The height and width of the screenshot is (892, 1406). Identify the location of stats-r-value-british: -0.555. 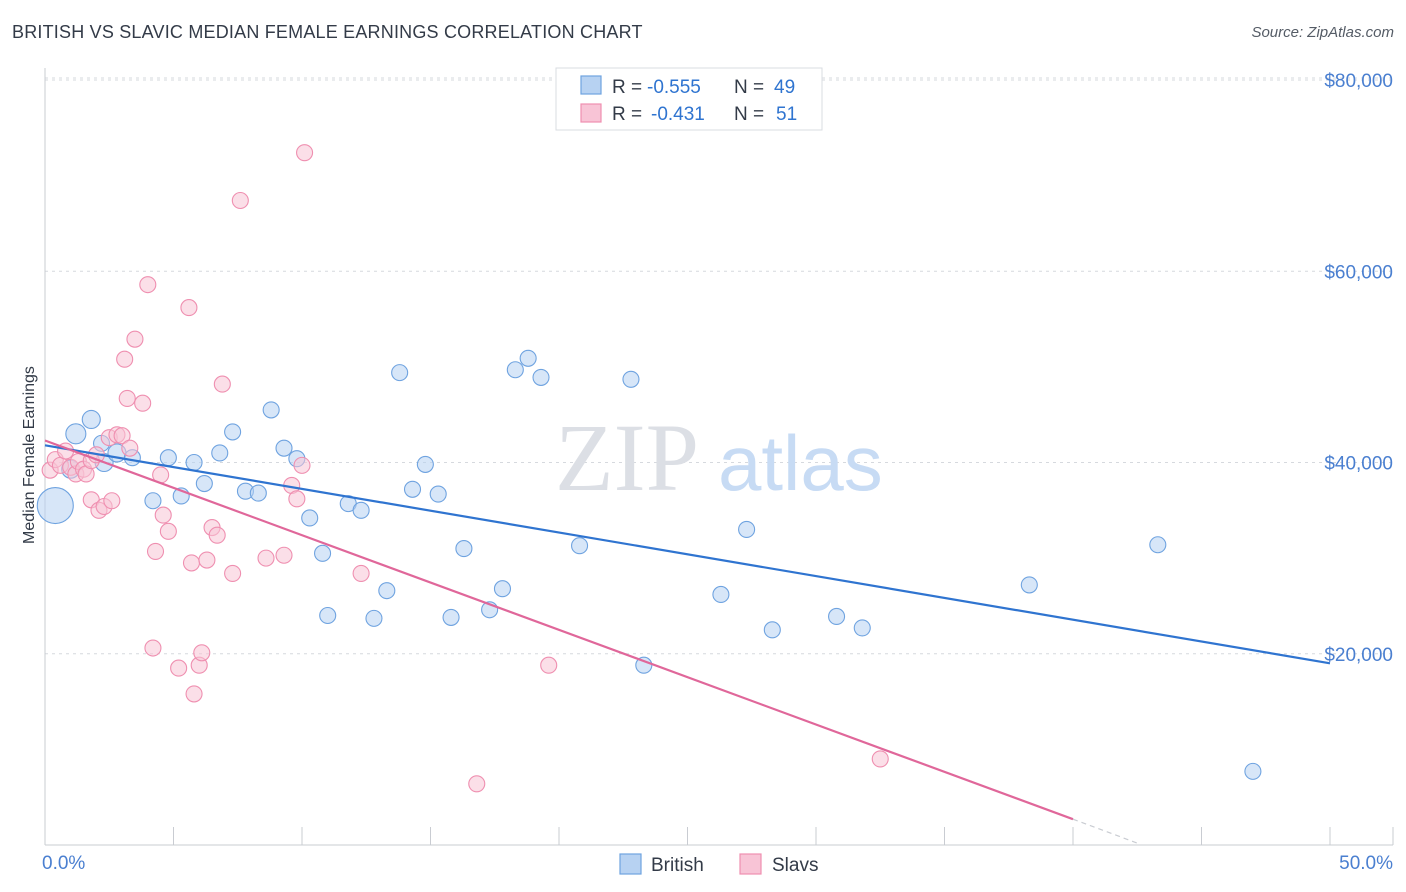
(674, 87).